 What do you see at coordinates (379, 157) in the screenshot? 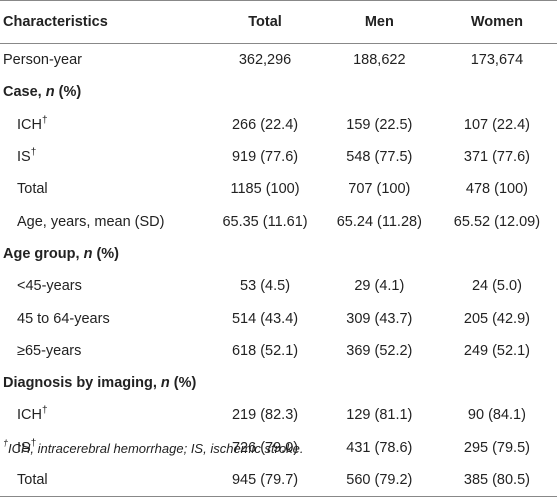
I see `cell-men: 548 (77.5)` at bounding box center [379, 157].